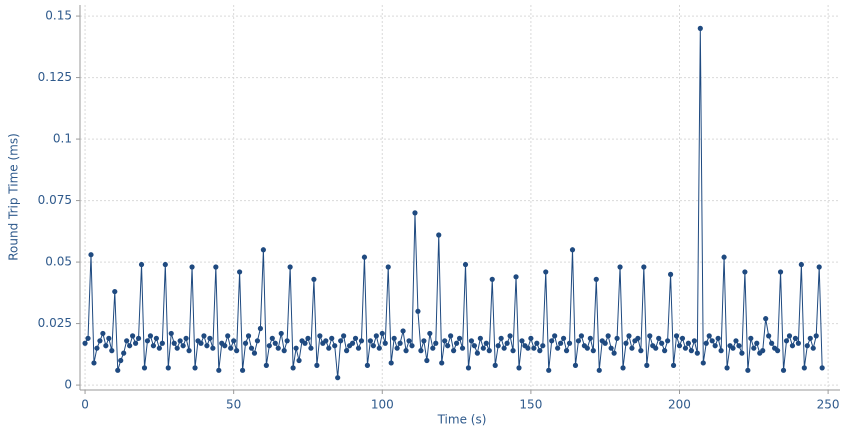 The height and width of the screenshot is (430, 850). I want to click on y-tick-label: 0, so click(68, 385).